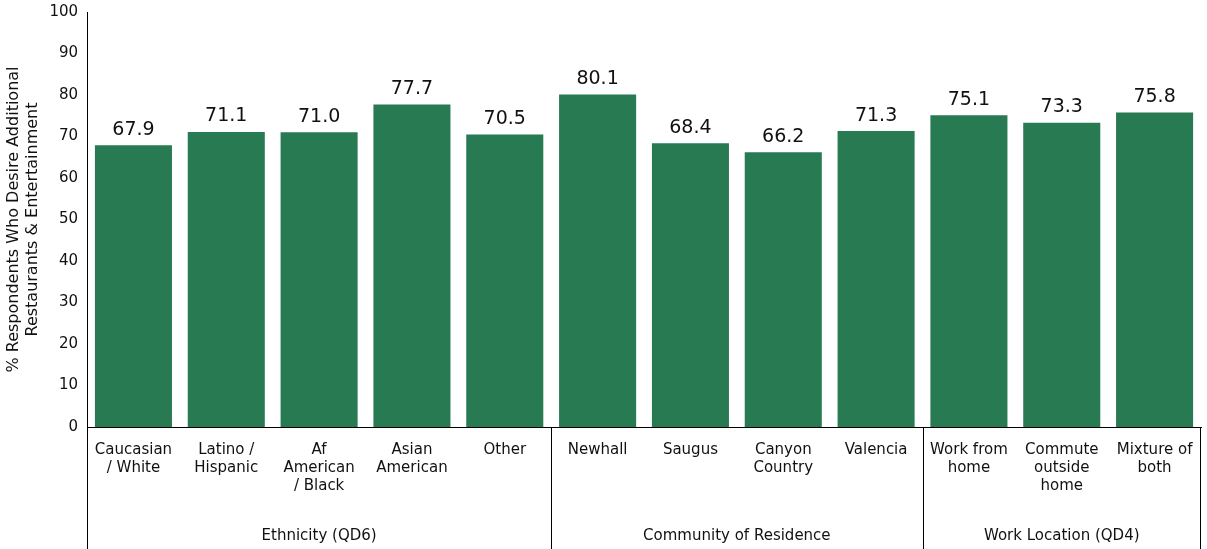  I want to click on y-tick-label: 90, so click(68, 52).